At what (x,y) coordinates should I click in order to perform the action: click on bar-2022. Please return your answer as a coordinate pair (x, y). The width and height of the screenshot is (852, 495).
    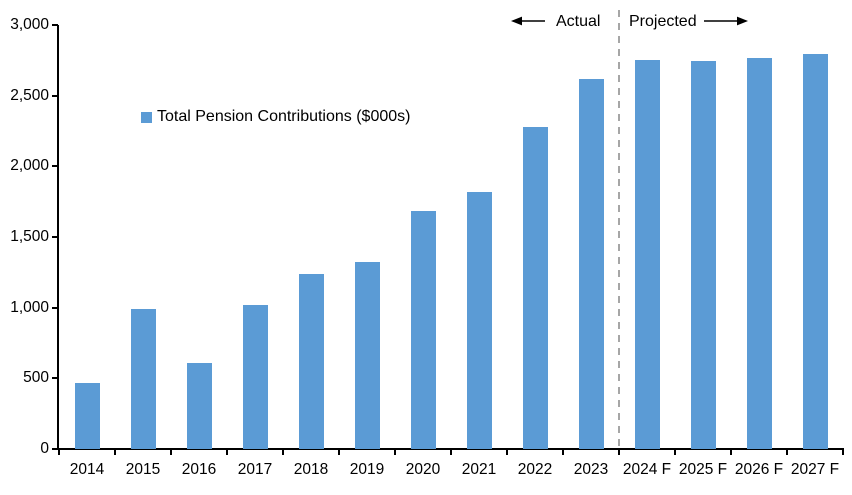
    Looking at the image, I should click on (535, 287).